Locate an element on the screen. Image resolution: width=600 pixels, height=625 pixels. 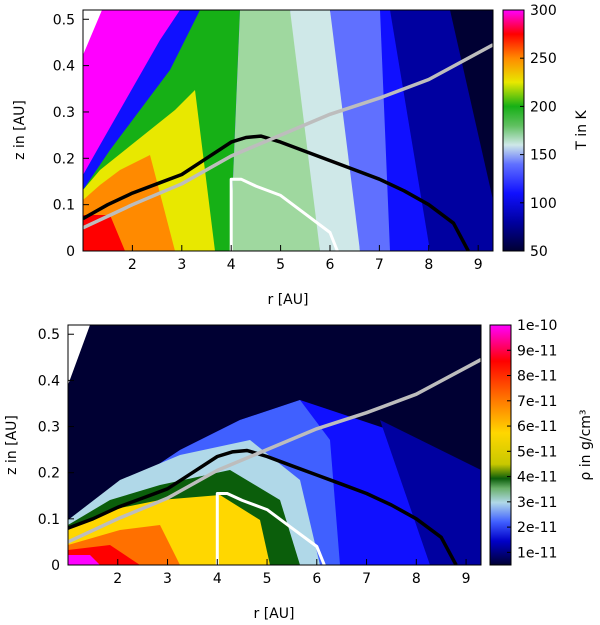
density-colorbar-tick-label: 9e-11 is located at coordinates (537, 351).